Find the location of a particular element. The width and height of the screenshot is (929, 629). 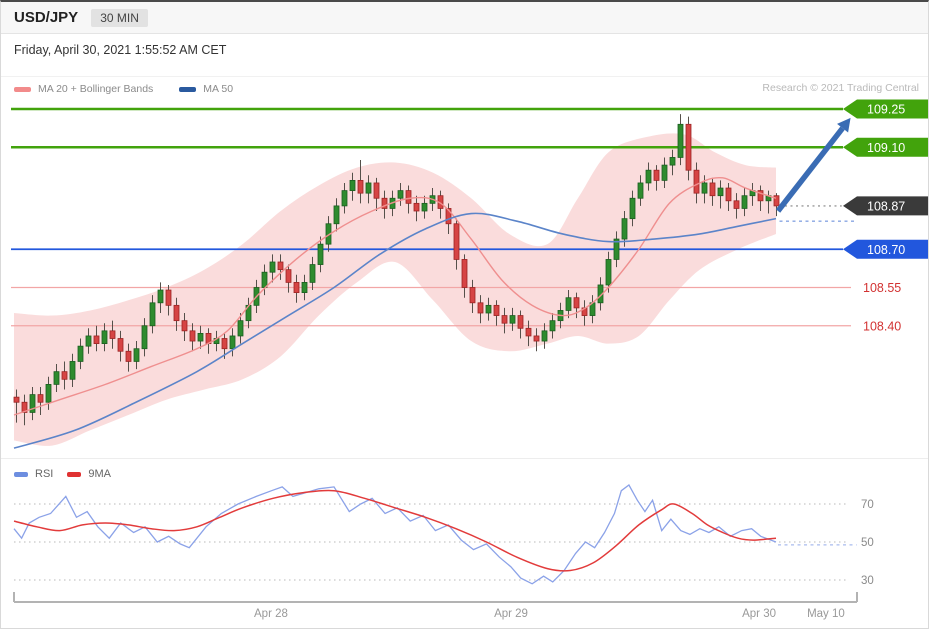

price-tag-108.87 is located at coordinates (885, 206).